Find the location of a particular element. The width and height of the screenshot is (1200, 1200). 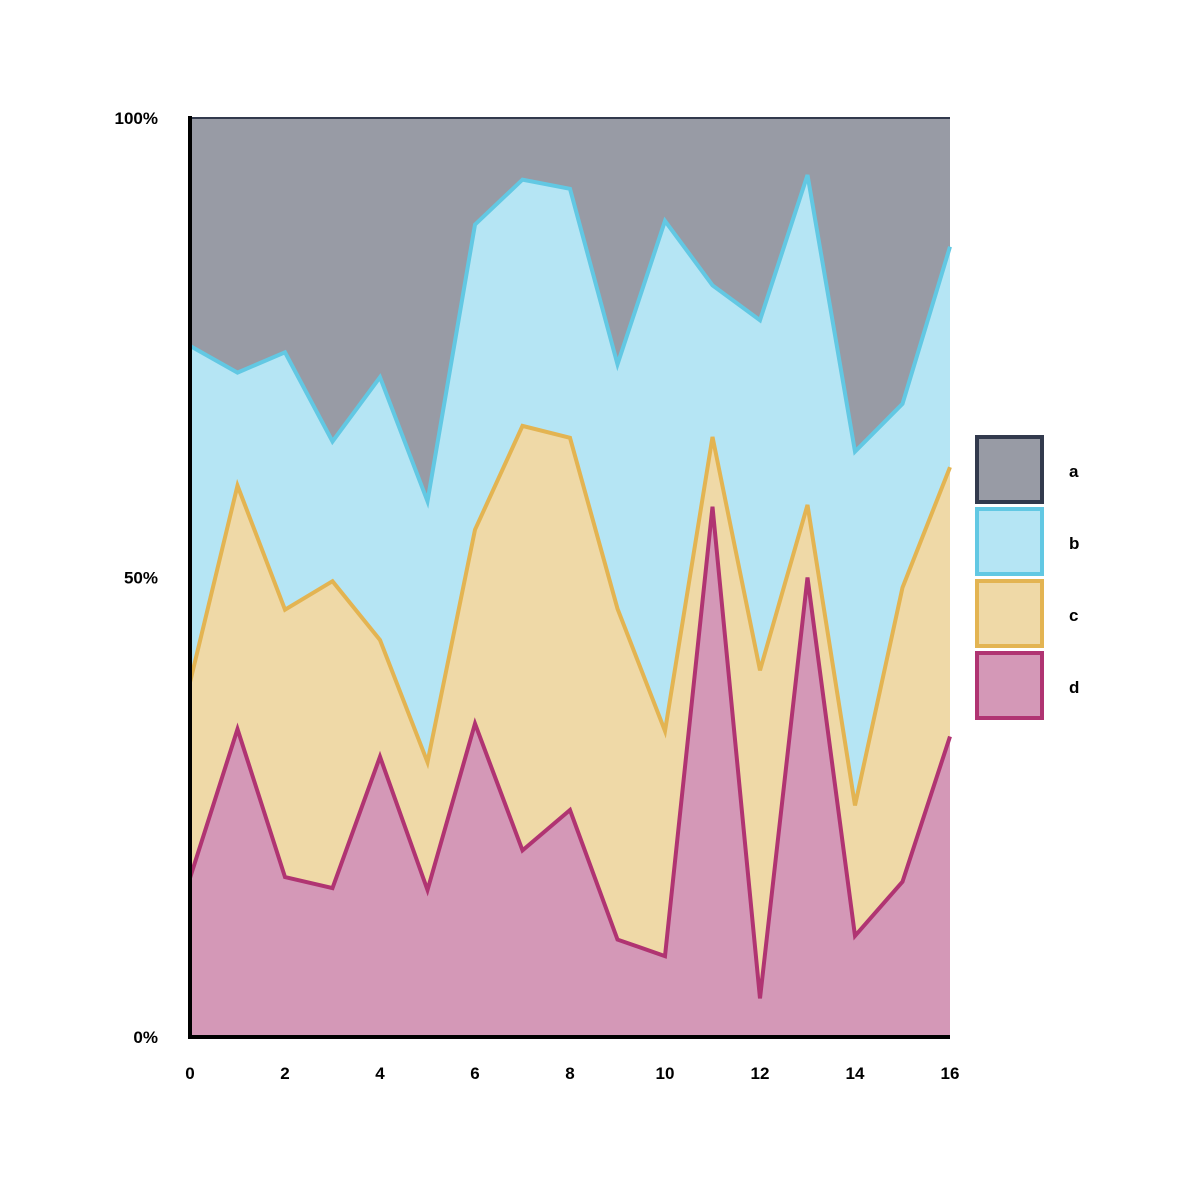

legend-swatch-b is located at coordinates (1009, 541).